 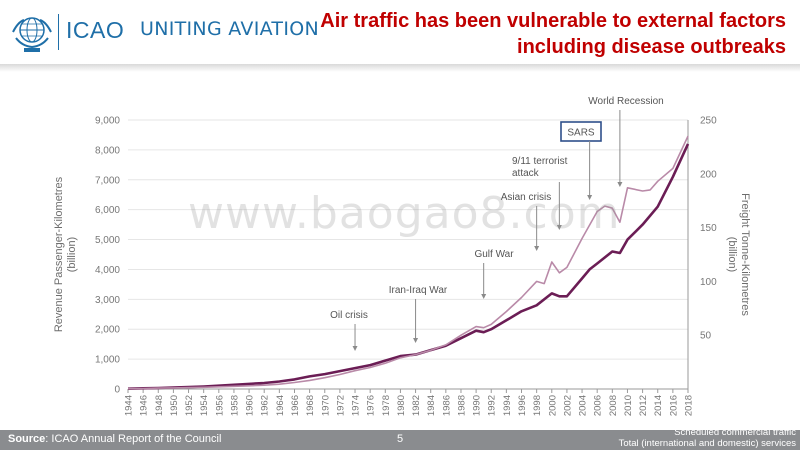 What do you see at coordinates (507, 405) in the screenshot?
I see `x-tick-label: 1994` at bounding box center [507, 405].